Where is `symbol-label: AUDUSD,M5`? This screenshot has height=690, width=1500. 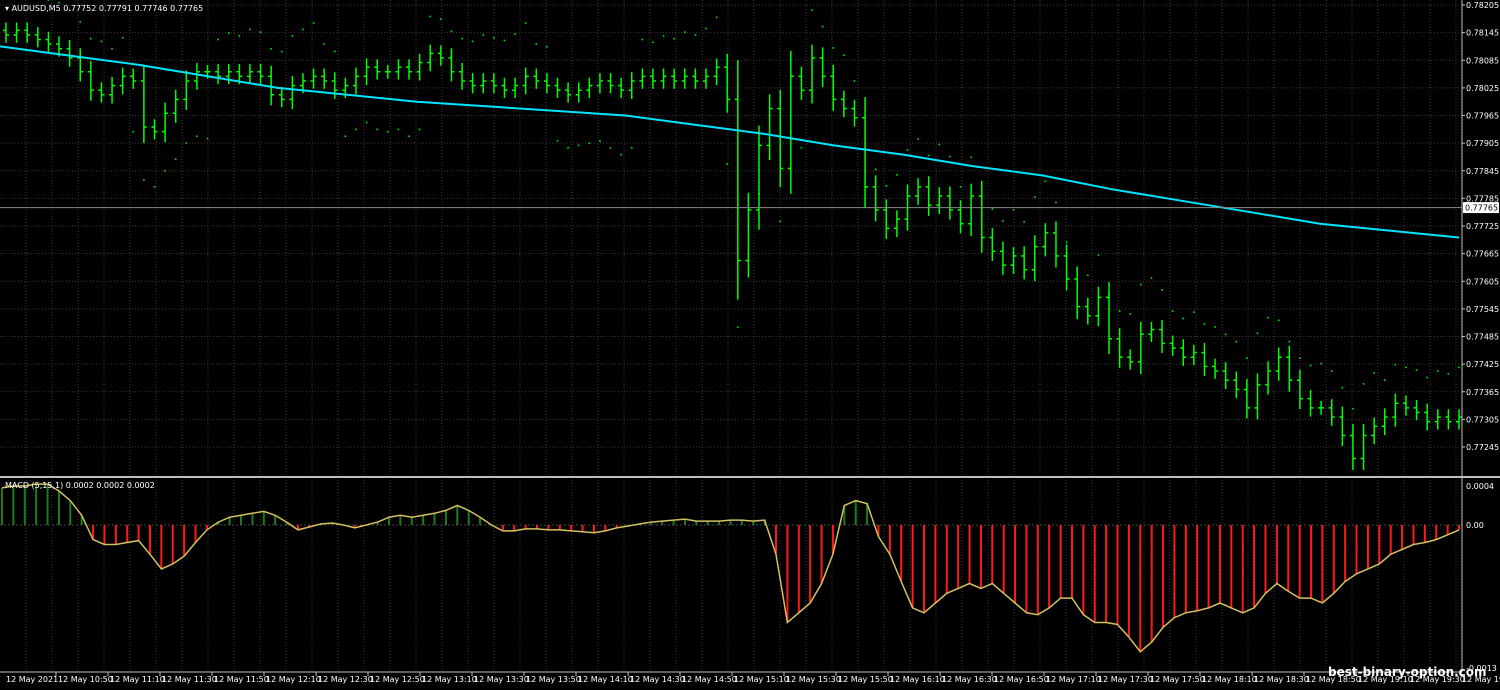
symbol-label: AUDUSD,M5 is located at coordinates (36, 8).